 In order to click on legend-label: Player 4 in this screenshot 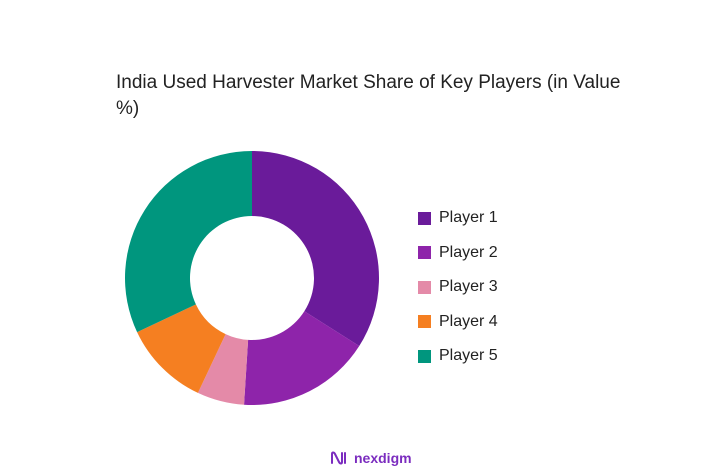, I will do `click(468, 321)`.